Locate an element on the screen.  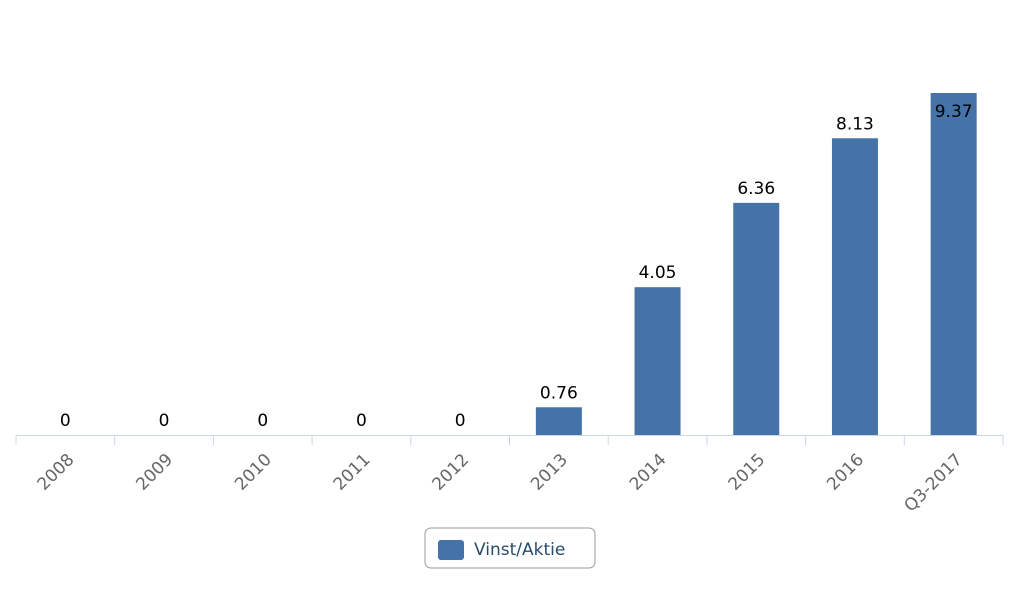
data-label: 6.36 is located at coordinates (756, 189).